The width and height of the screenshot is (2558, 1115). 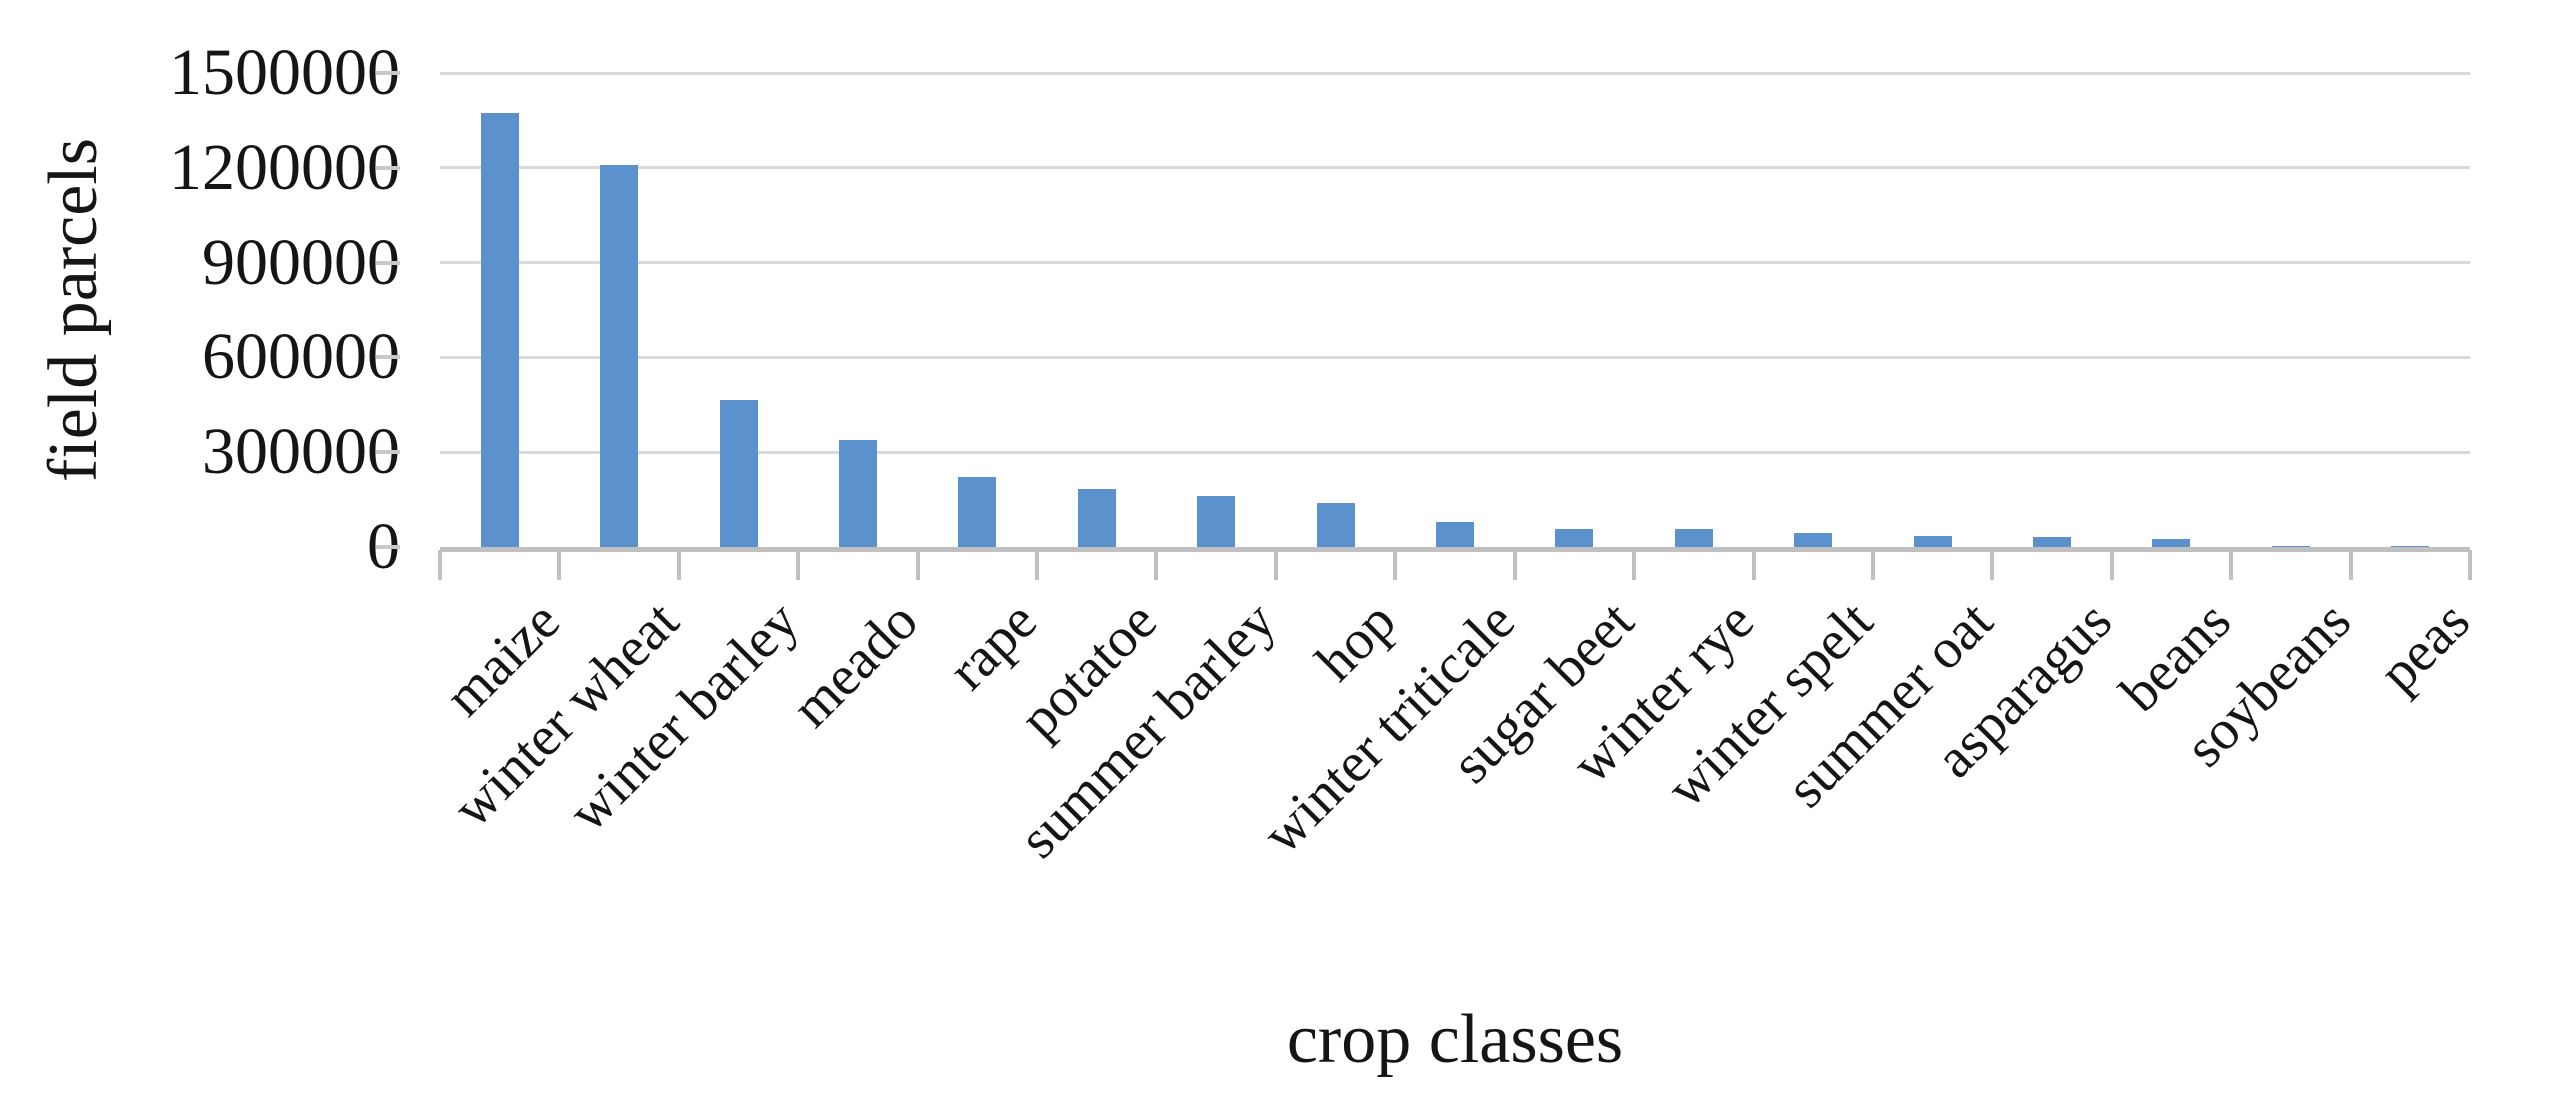 I want to click on x-tick-label-peas: peas, so click(x=2425, y=647).